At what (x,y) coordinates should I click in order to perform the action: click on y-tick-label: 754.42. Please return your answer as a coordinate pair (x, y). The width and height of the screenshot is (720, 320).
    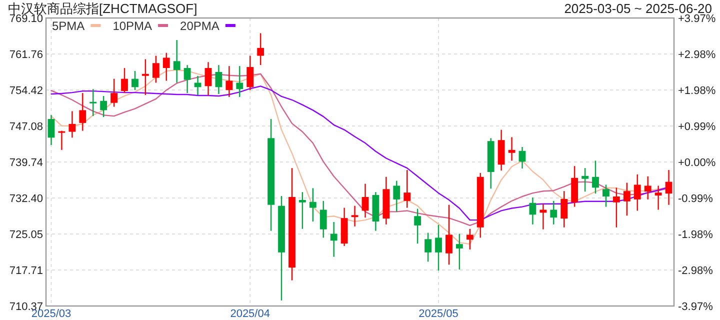
    Looking at the image, I should click on (26, 90).